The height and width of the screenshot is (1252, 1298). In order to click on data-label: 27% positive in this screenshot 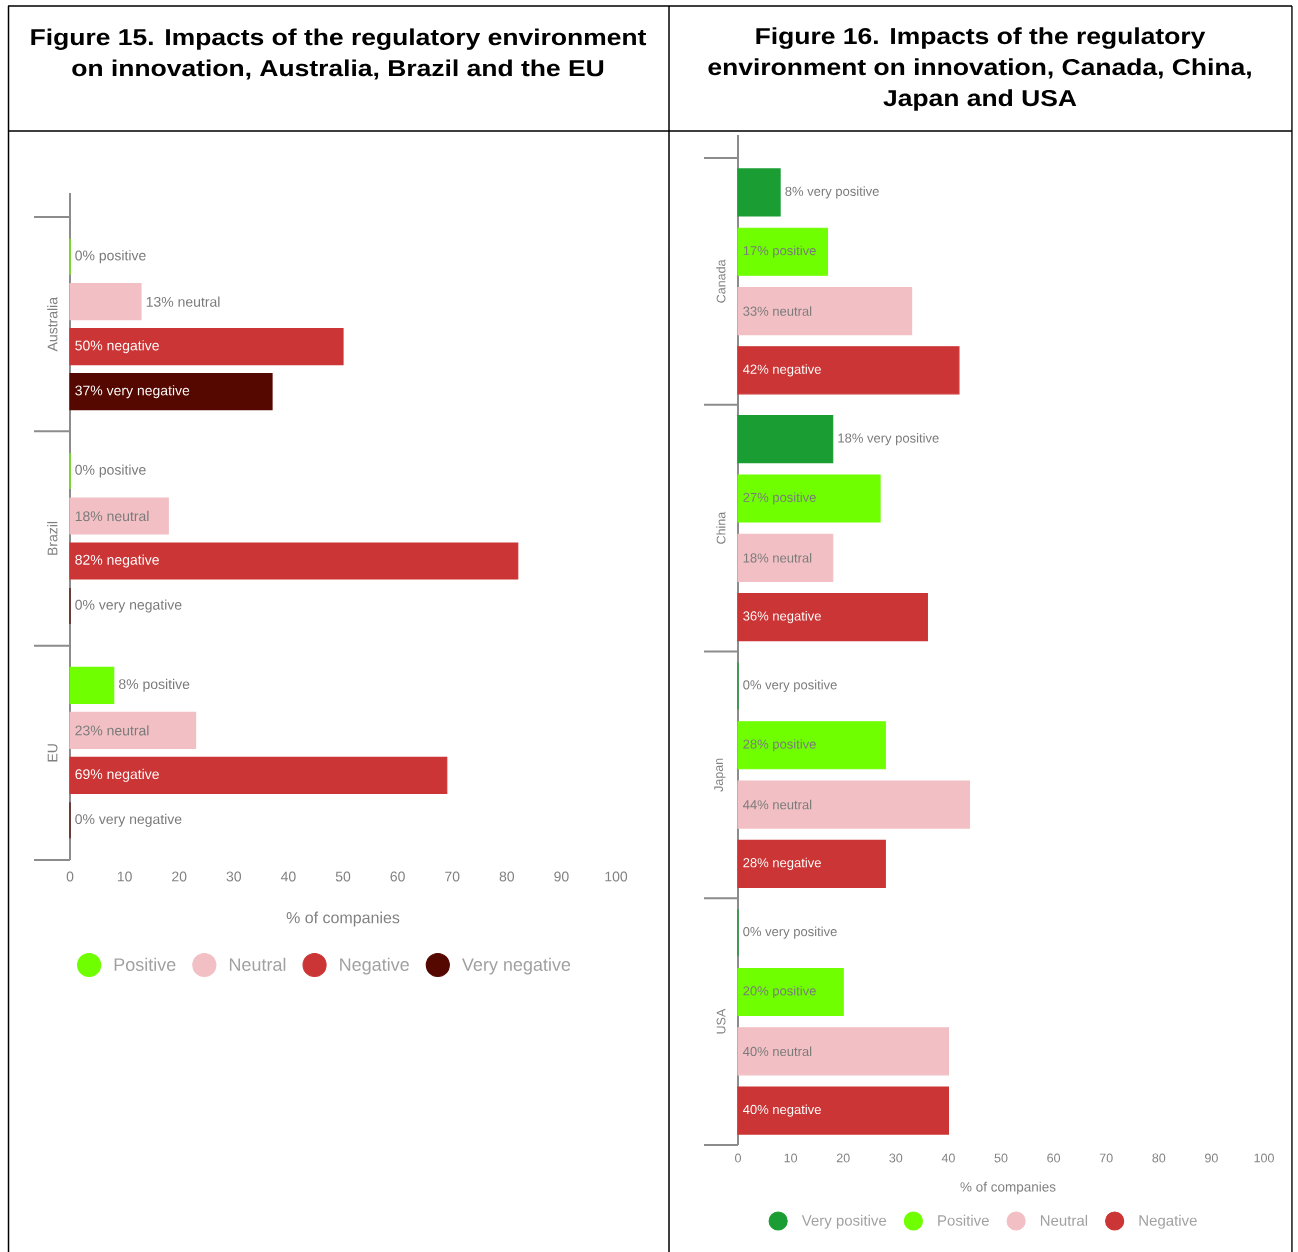, I will do `click(779, 498)`.